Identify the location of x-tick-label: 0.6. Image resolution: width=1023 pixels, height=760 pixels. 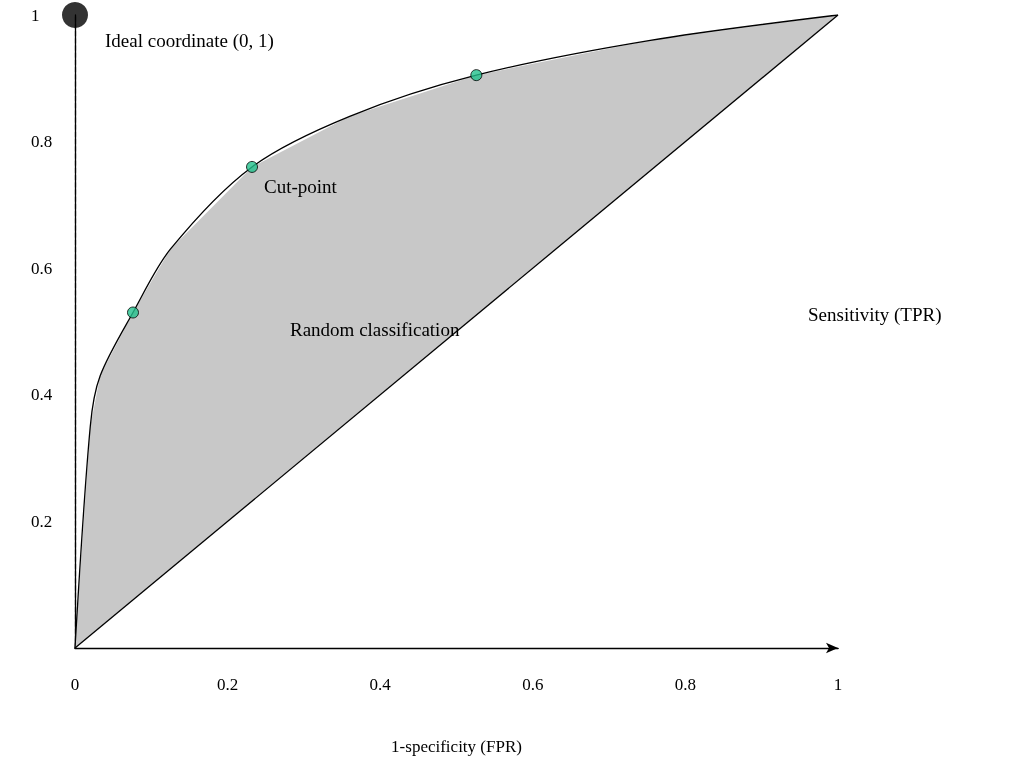
(533, 684).